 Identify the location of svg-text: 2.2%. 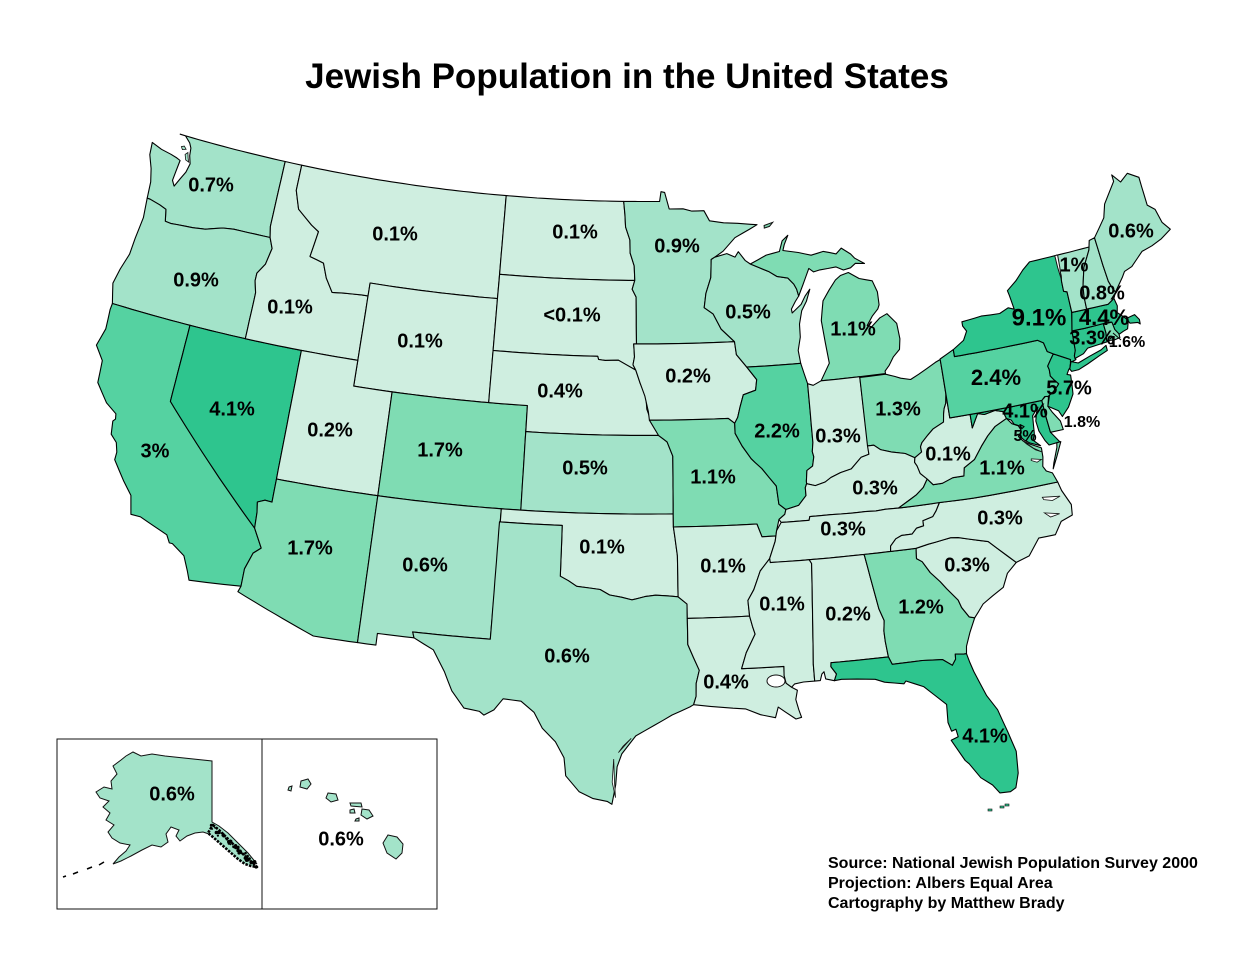
(777, 431).